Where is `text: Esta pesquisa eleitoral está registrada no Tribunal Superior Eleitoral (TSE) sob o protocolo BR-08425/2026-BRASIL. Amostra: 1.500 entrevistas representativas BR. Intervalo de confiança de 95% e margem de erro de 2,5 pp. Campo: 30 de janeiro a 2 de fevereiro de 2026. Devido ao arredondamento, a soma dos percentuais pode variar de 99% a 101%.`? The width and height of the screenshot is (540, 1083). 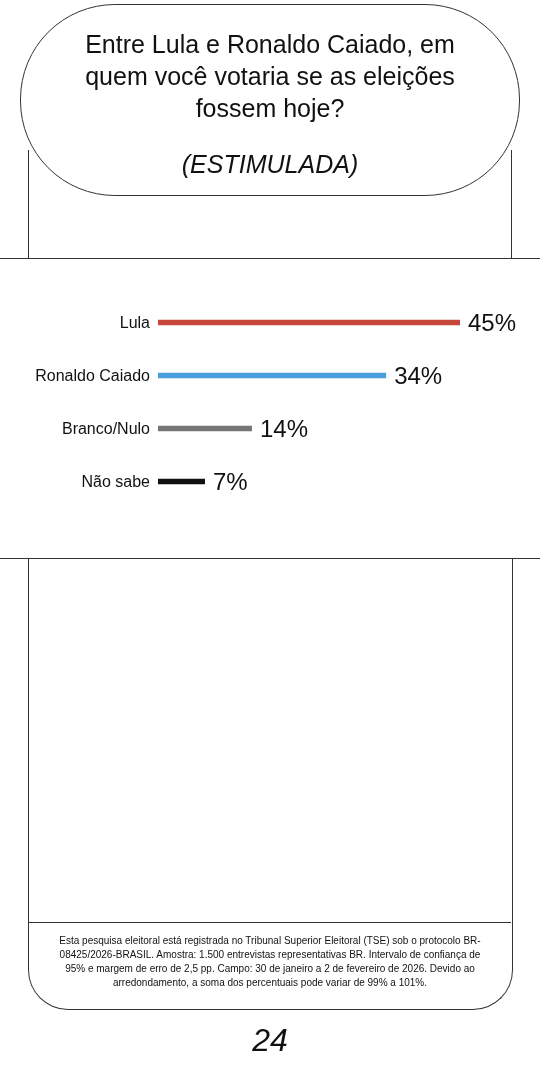
text: Esta pesquisa eleitoral está registrada no Tribunal Superior Eleitoral (TSE) sob o protocolo BR-08425/2026-BRASIL. Amostra: 1.500 entrevistas representativas BR. Intervalo de confiança de 95% e margem de erro de 2,5 pp. Campo: 30 de janeiro a 2 de fevereiro de 2026. Devido ao arredondamento, a soma dos percentuais pode variar de 99% a 101%. is located at coordinates (270, 962).